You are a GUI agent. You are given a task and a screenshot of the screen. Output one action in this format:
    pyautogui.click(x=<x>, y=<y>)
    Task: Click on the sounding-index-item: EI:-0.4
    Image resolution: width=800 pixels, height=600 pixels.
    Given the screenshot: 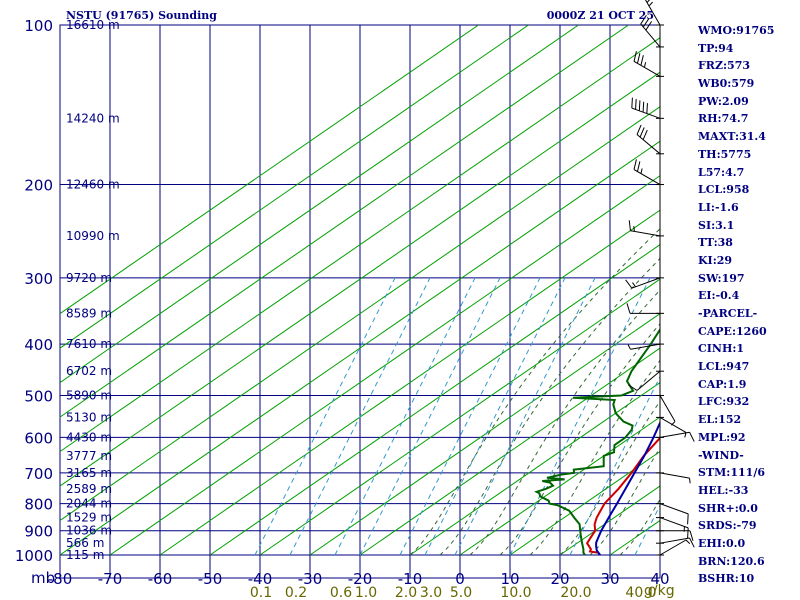 What is the action you would take?
    pyautogui.click(x=719, y=296)
    